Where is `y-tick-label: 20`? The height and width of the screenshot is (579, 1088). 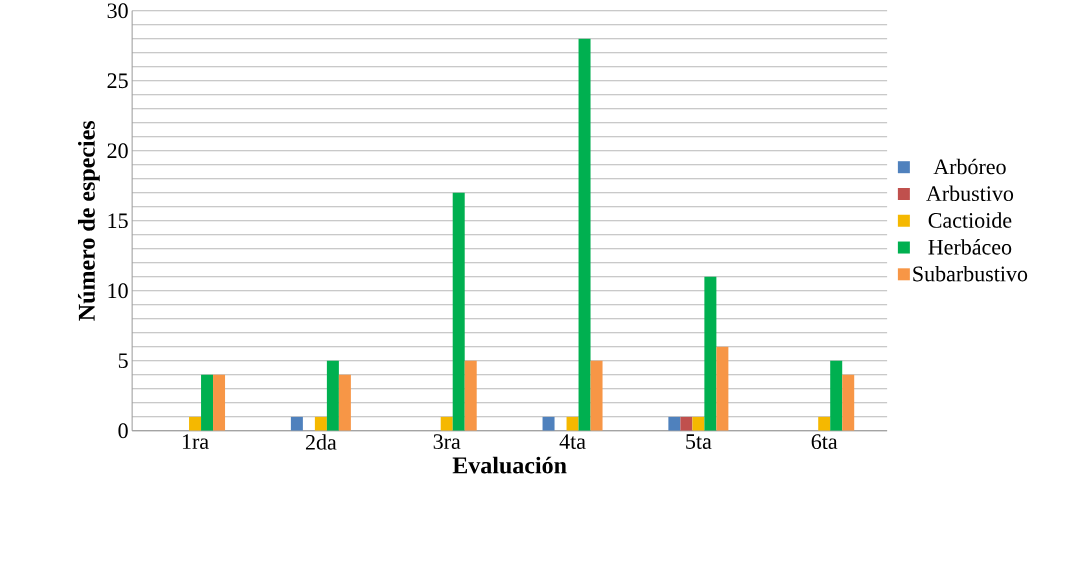 y-tick-label: 20 is located at coordinates (117, 151).